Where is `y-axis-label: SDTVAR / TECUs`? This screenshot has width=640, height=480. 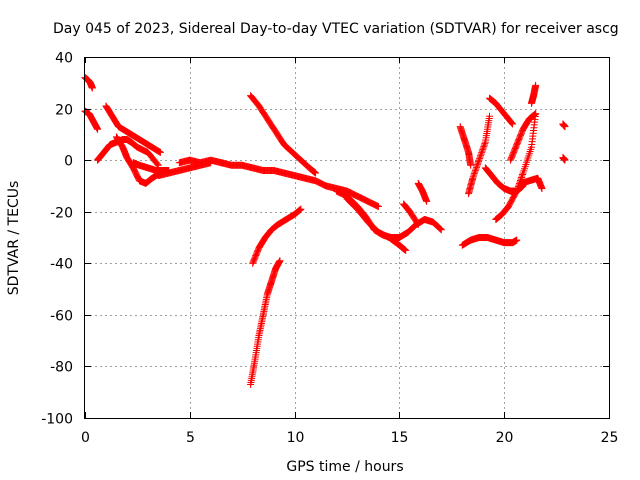 y-axis-label: SDTVAR / TECUs is located at coordinates (14, 238).